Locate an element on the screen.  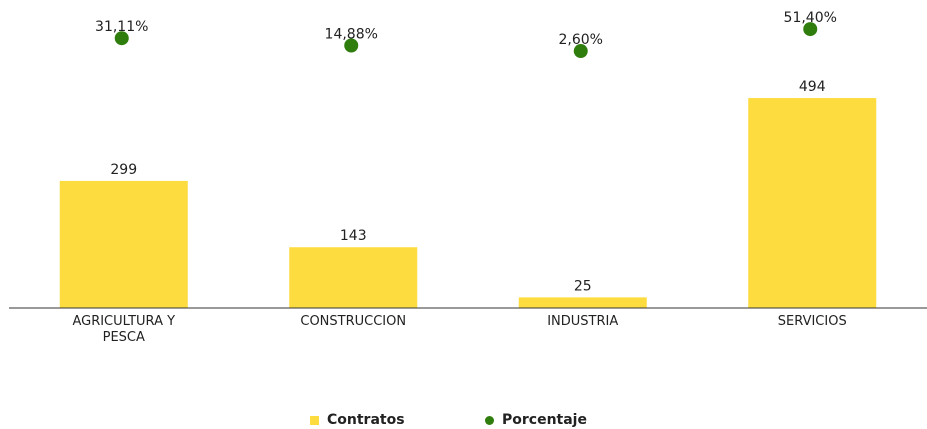
legend-item: Porcentaje is located at coordinates (536, 420).